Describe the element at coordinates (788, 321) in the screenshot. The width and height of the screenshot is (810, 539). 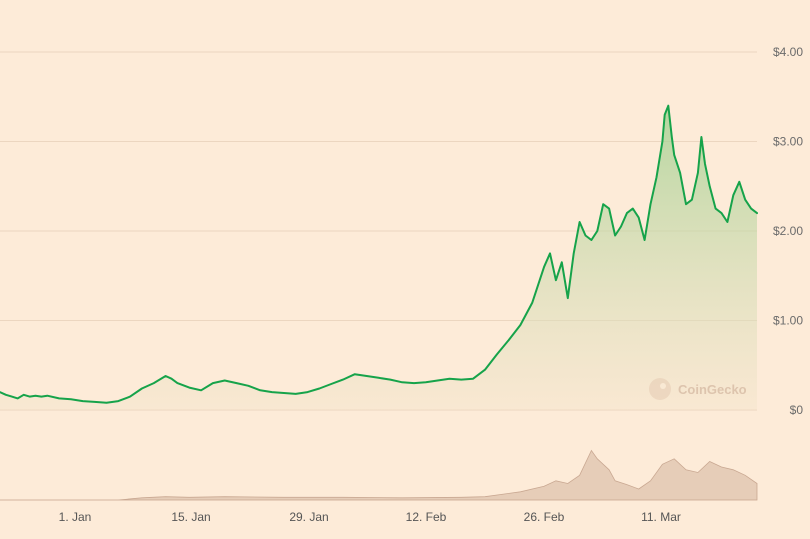
I see `y-tick-label: $1.00` at that location.